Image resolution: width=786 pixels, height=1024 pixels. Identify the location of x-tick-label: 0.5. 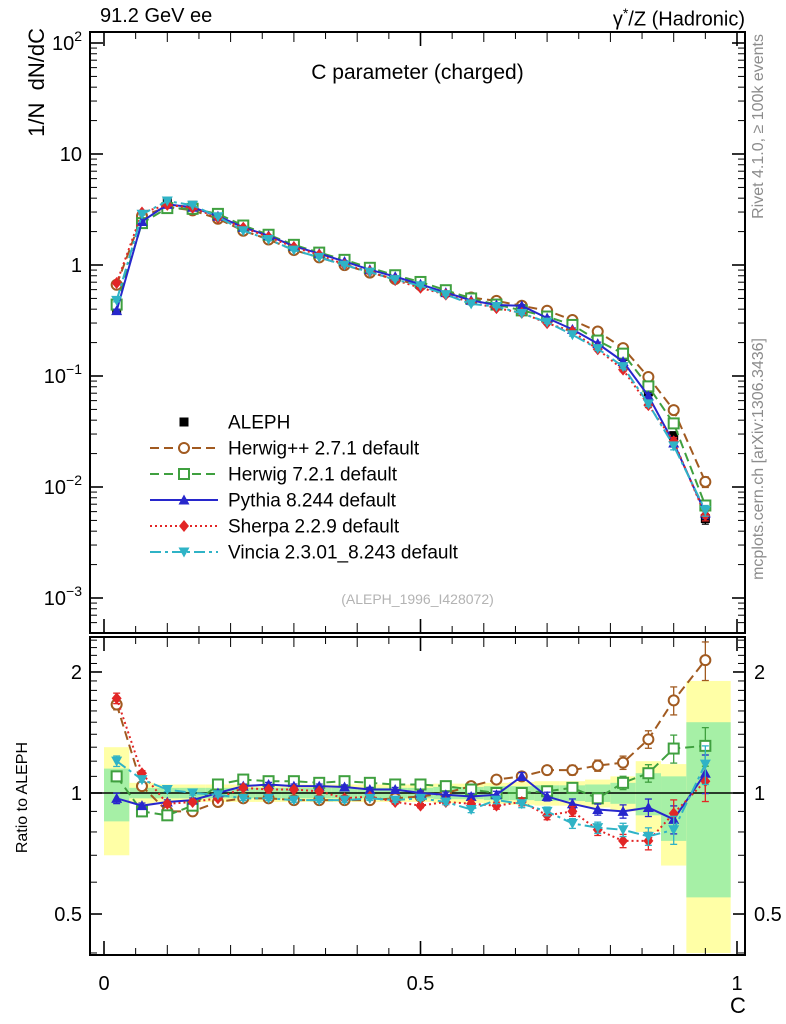
(421, 984).